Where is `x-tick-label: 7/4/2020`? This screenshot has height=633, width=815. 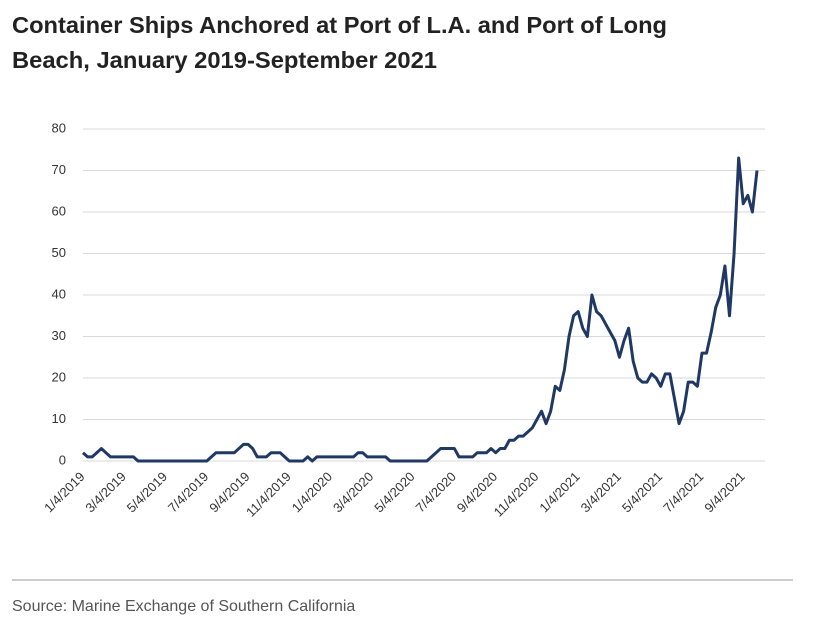 x-tick-label: 7/4/2020 is located at coordinates (436, 492).